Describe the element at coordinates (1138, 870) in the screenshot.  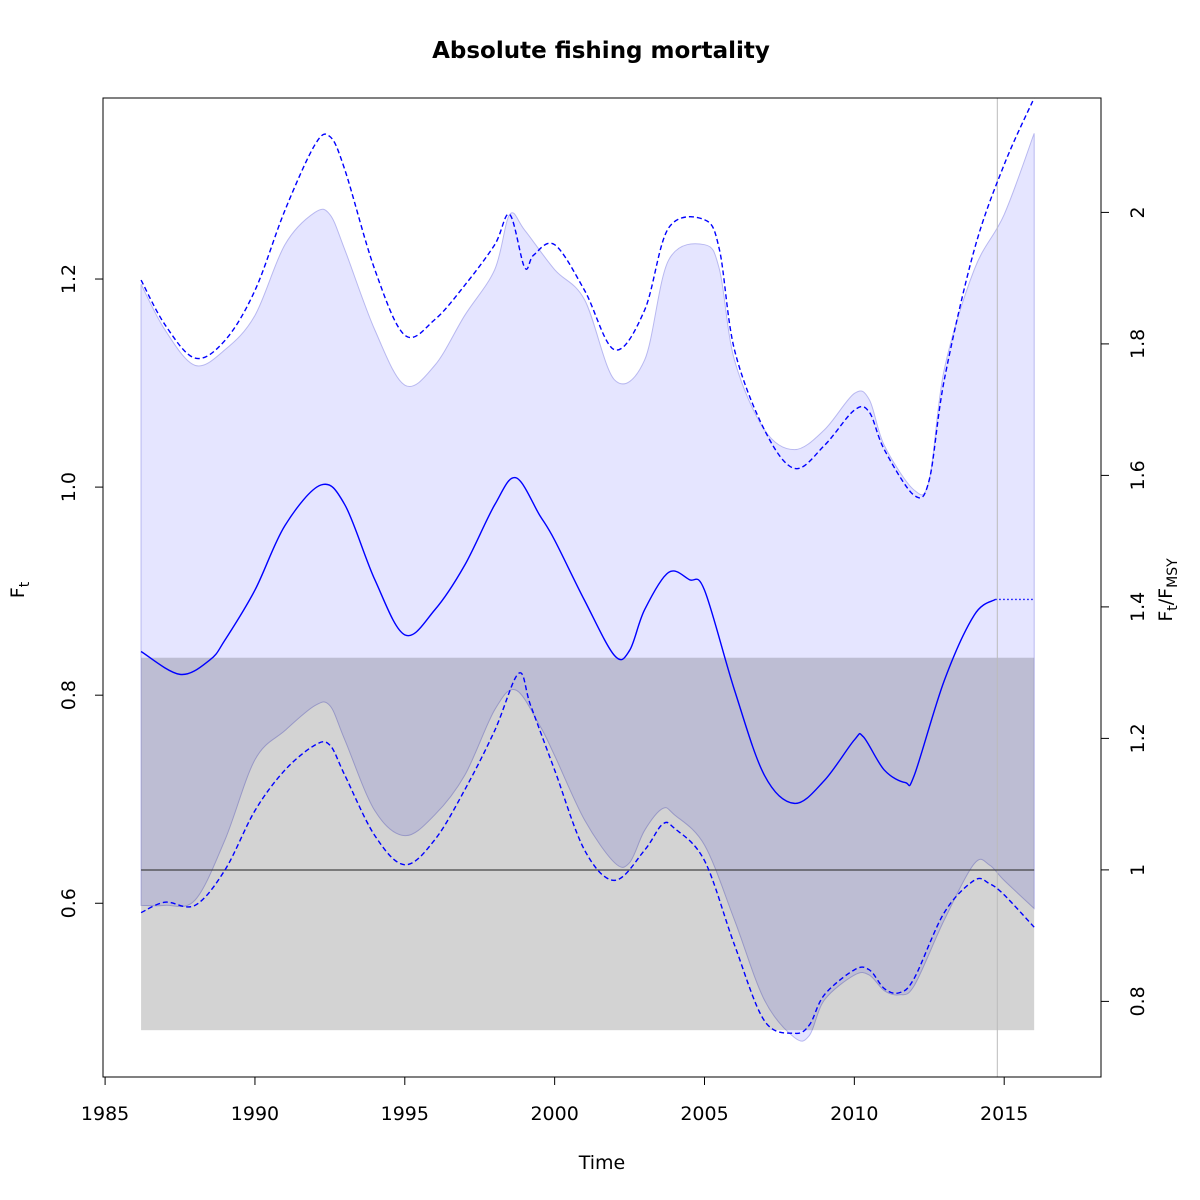
I see `y2-tick-label: 1` at that location.